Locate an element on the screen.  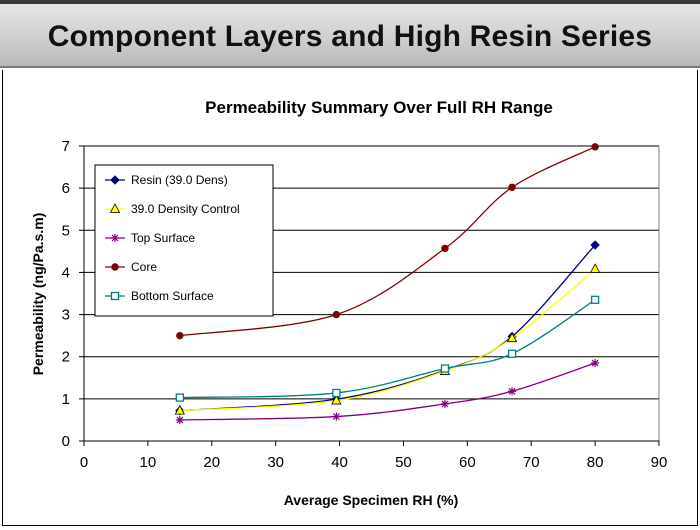
y-tick-label: 6 is located at coordinates (66, 188).